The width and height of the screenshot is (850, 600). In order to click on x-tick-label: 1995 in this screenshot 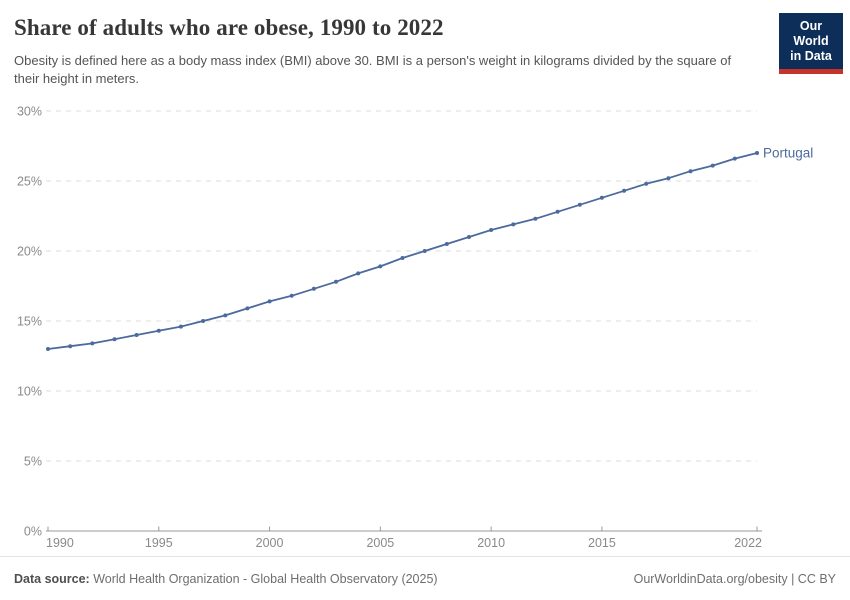, I will do `click(159, 543)`.